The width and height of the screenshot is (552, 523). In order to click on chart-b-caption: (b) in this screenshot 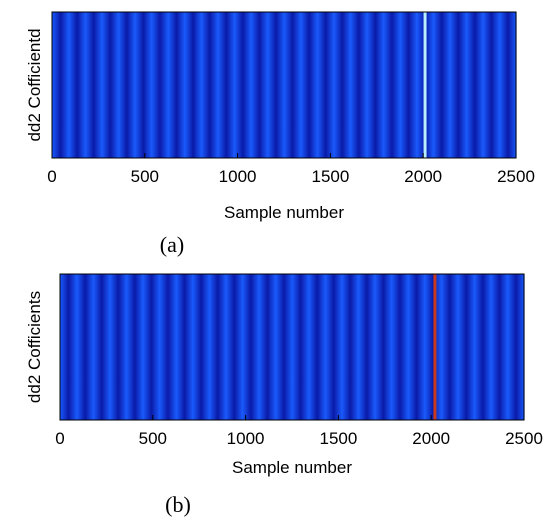, I will do `click(178, 504)`.